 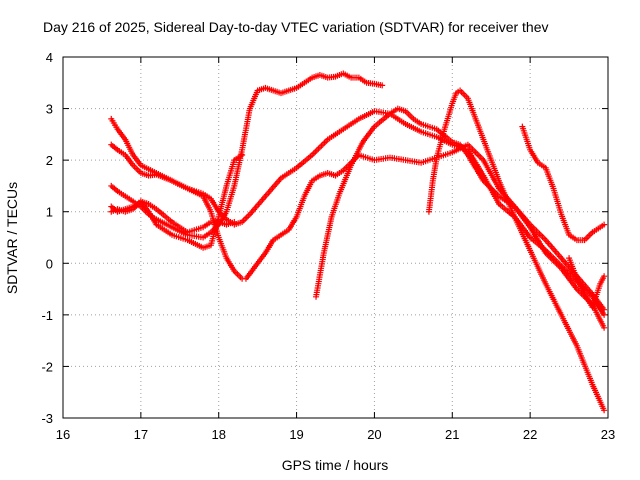 I want to click on y-axis-label: SDTVAR / TECUs, so click(x=12, y=238).